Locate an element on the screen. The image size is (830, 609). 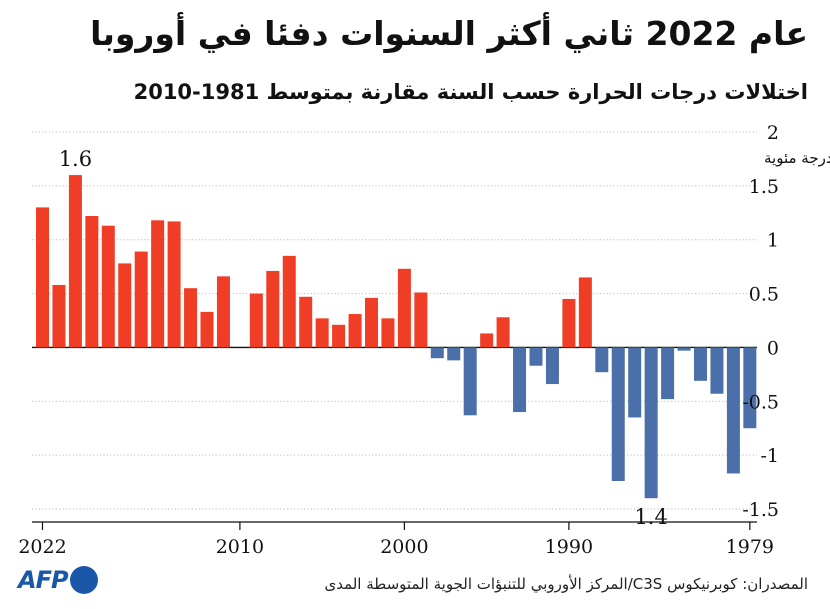
x-tick-label: 1990 is located at coordinates (569, 547).